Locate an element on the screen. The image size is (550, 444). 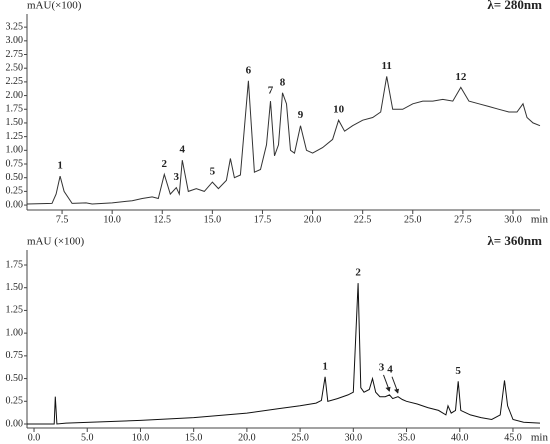
y-tick-label: 2.75 is located at coordinates (15, 54).